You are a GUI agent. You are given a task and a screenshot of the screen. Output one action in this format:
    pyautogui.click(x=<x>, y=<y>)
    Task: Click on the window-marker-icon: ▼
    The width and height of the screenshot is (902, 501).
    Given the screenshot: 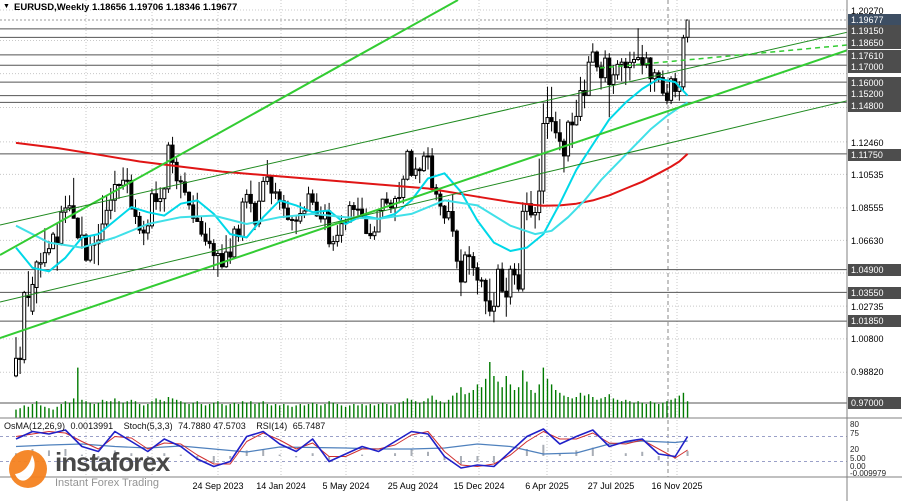 What is the action you would take?
    pyautogui.click(x=6, y=6)
    